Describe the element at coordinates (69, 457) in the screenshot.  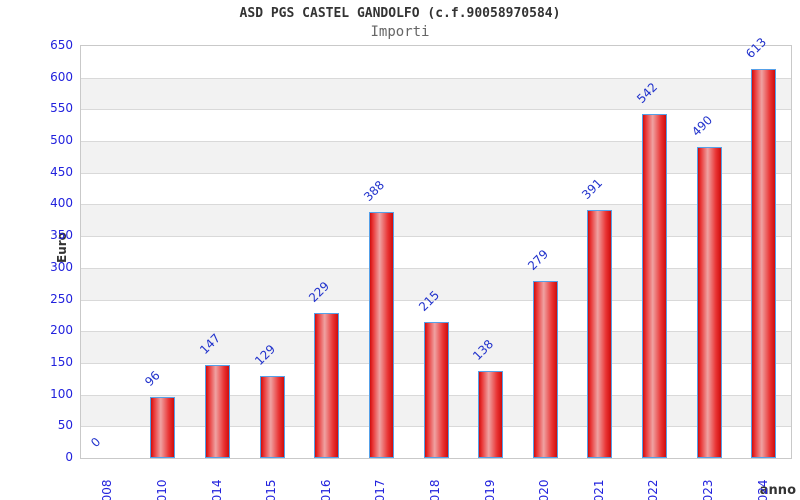
I see `y-tick-label: 0` at that location.